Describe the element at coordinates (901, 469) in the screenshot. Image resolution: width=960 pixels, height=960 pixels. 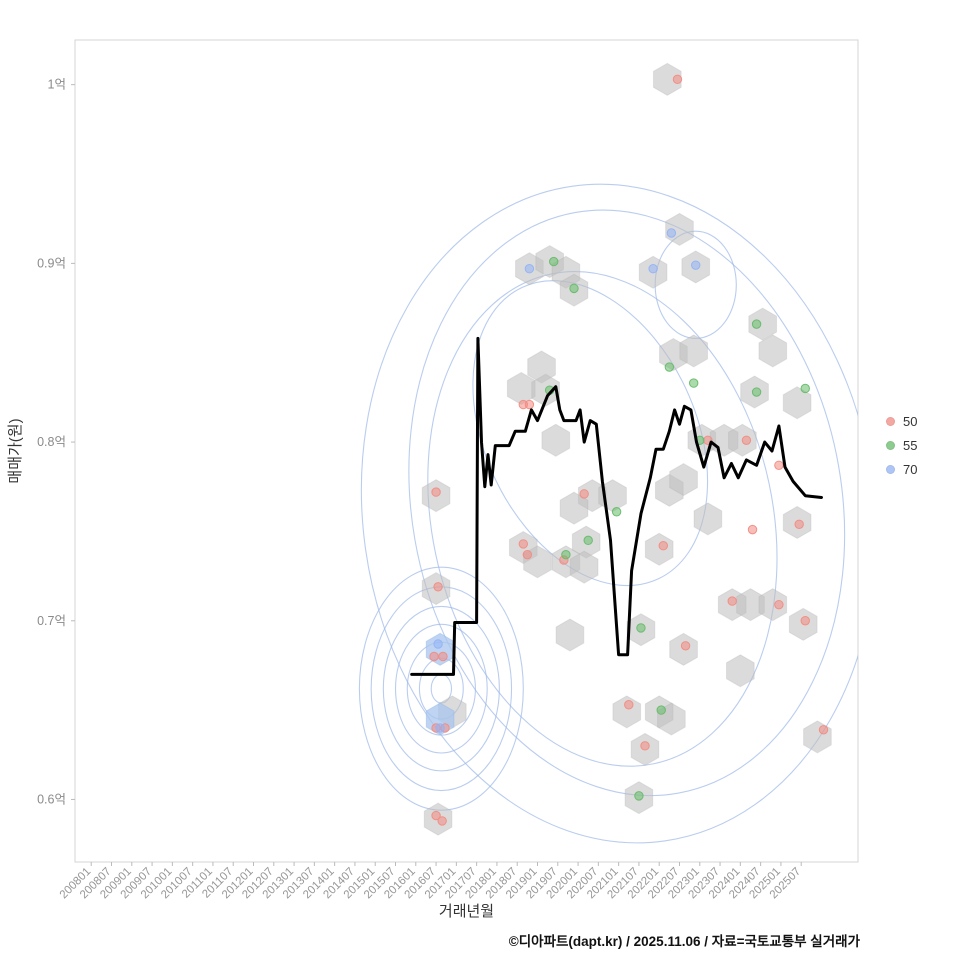
I see `legend-item-70: 70` at that location.